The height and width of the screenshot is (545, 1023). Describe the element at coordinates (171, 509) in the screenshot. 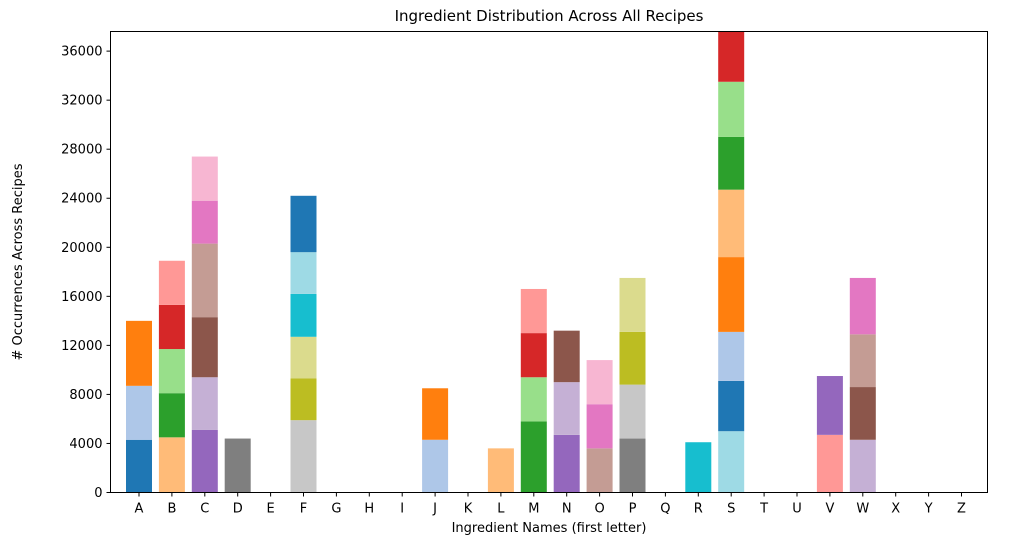

I see `x-tick-label-b: B` at that location.